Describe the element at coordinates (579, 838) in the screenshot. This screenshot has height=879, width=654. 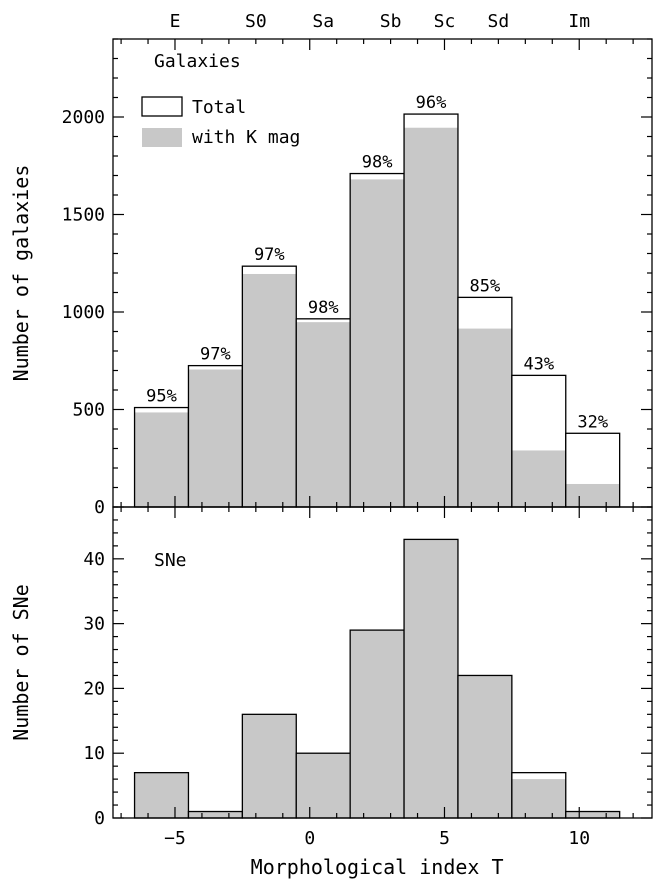
I see `x-tick-label: 10` at that location.